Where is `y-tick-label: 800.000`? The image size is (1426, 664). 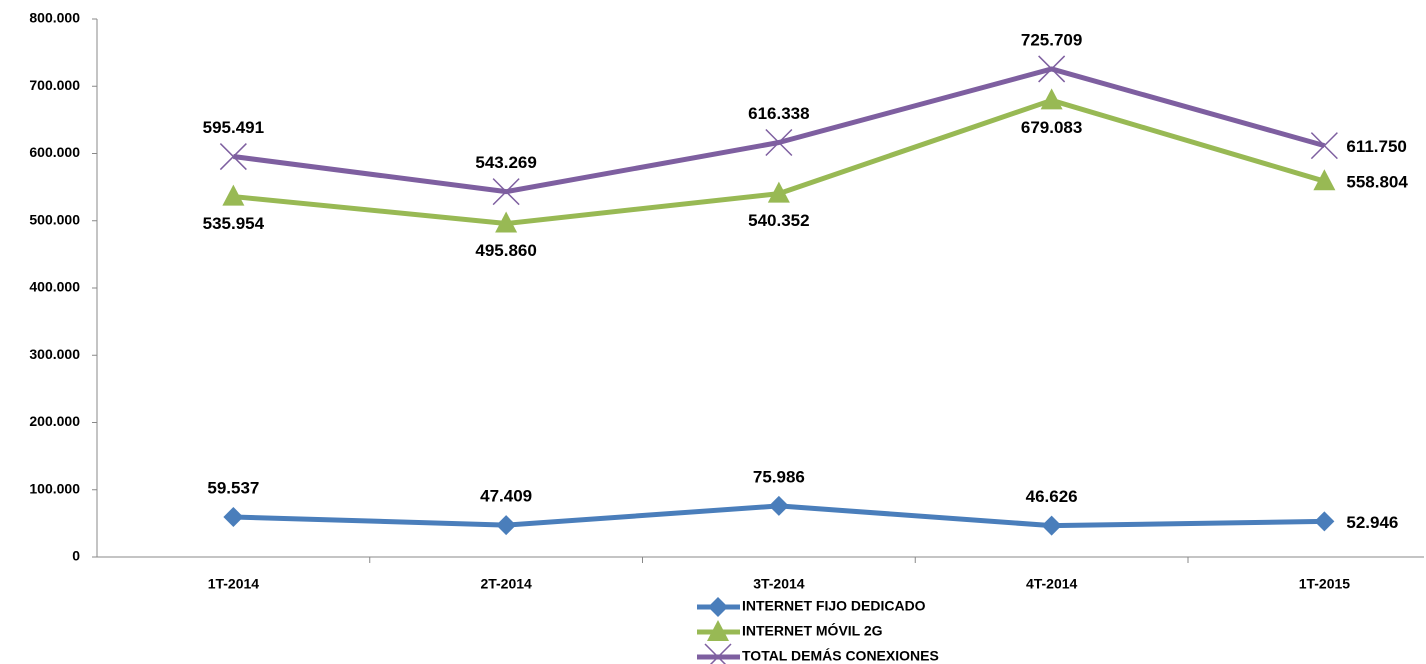 y-tick-label: 800.000 is located at coordinates (54, 18).